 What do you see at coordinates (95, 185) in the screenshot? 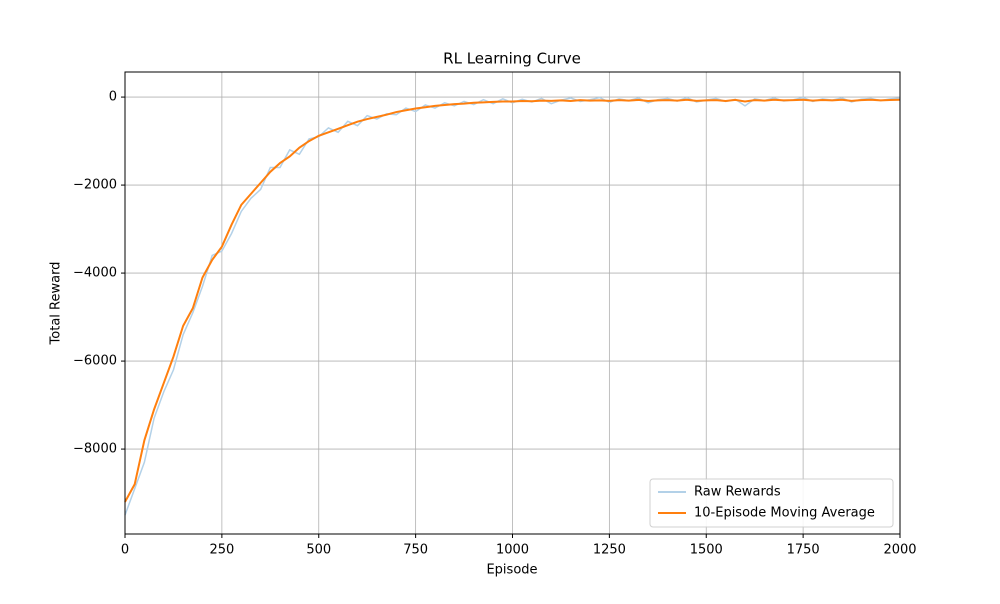
I see `y-tick-label: −2000` at bounding box center [95, 185].